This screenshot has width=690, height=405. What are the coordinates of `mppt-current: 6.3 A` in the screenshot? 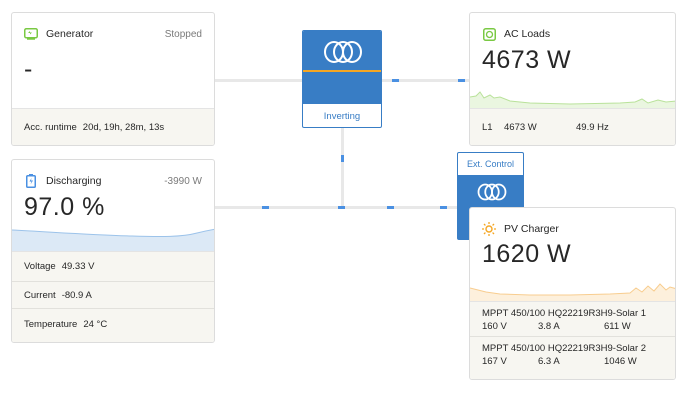 It's located at (549, 361).